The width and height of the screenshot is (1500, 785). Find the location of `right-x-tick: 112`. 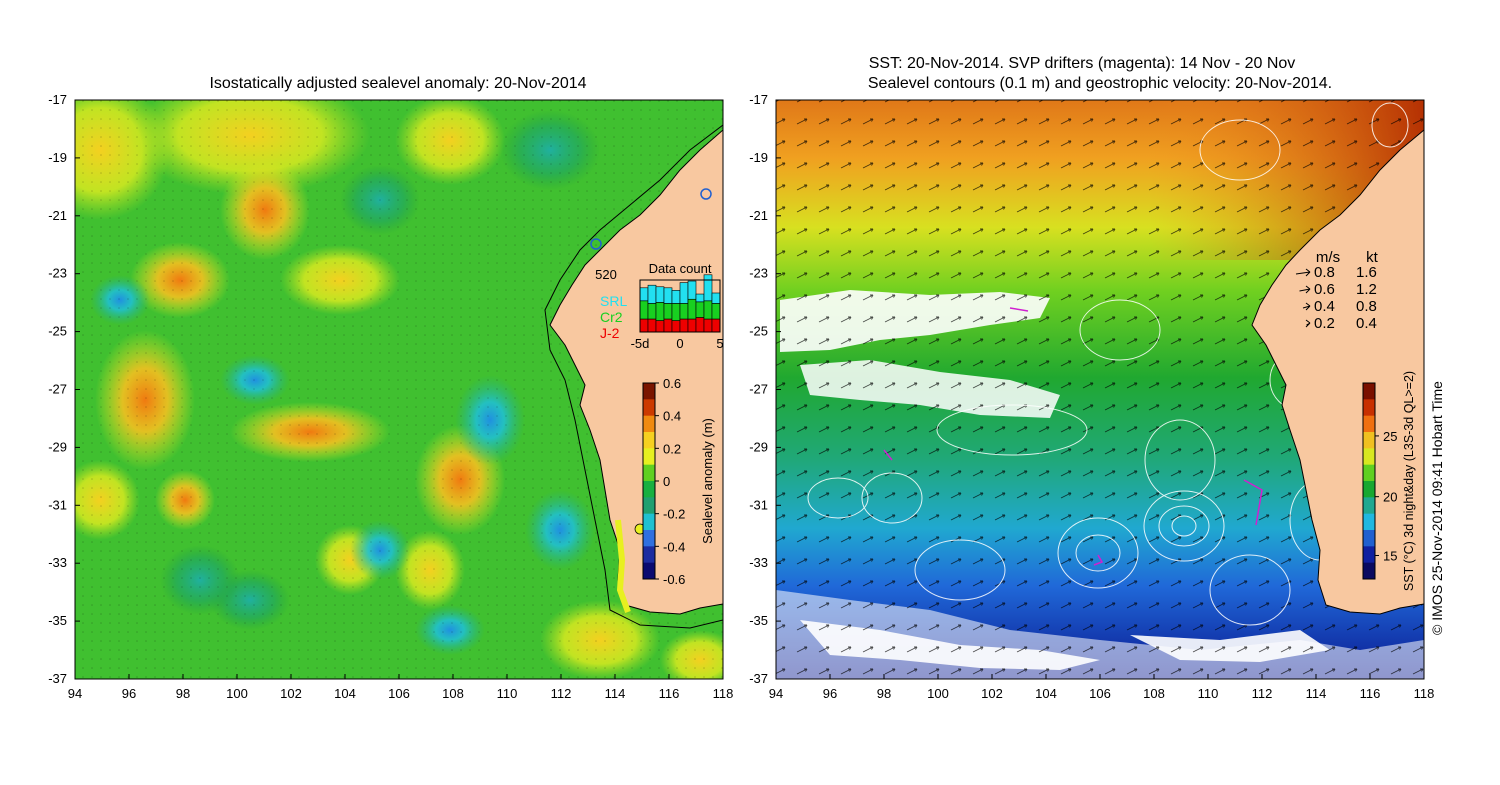

right-x-tick: 112 is located at coordinates (1262, 693).